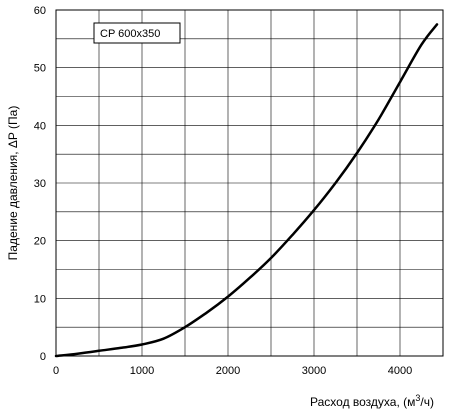  I want to click on y-tick-label: 20, so click(40, 242).